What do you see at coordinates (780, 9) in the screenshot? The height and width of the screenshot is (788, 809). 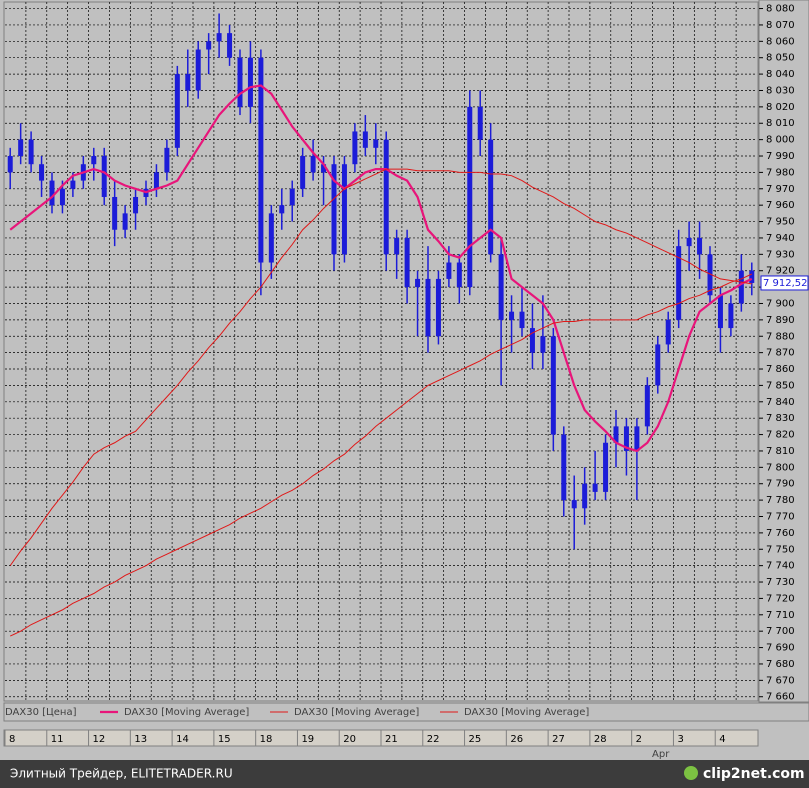 I see `y-tick-label: 8 080` at bounding box center [780, 9].